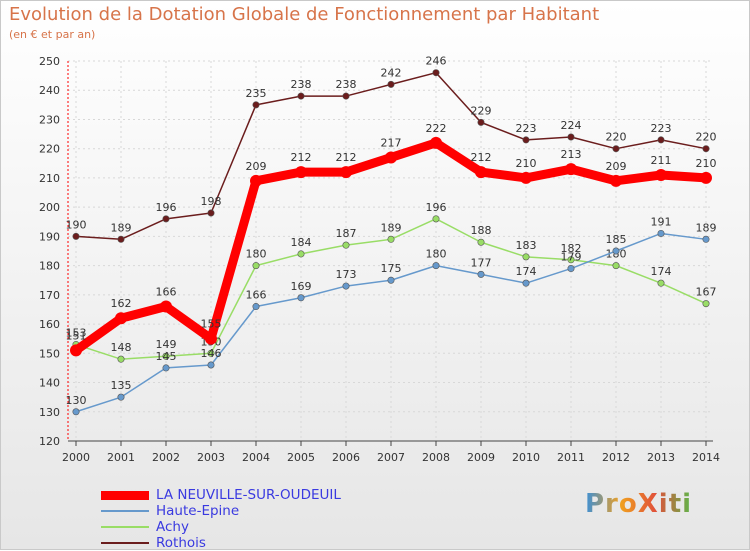 This screenshot has height=551, width=750. Describe the element at coordinates (436, 73) in the screenshot. I see `data-point-rothois-2008` at that location.